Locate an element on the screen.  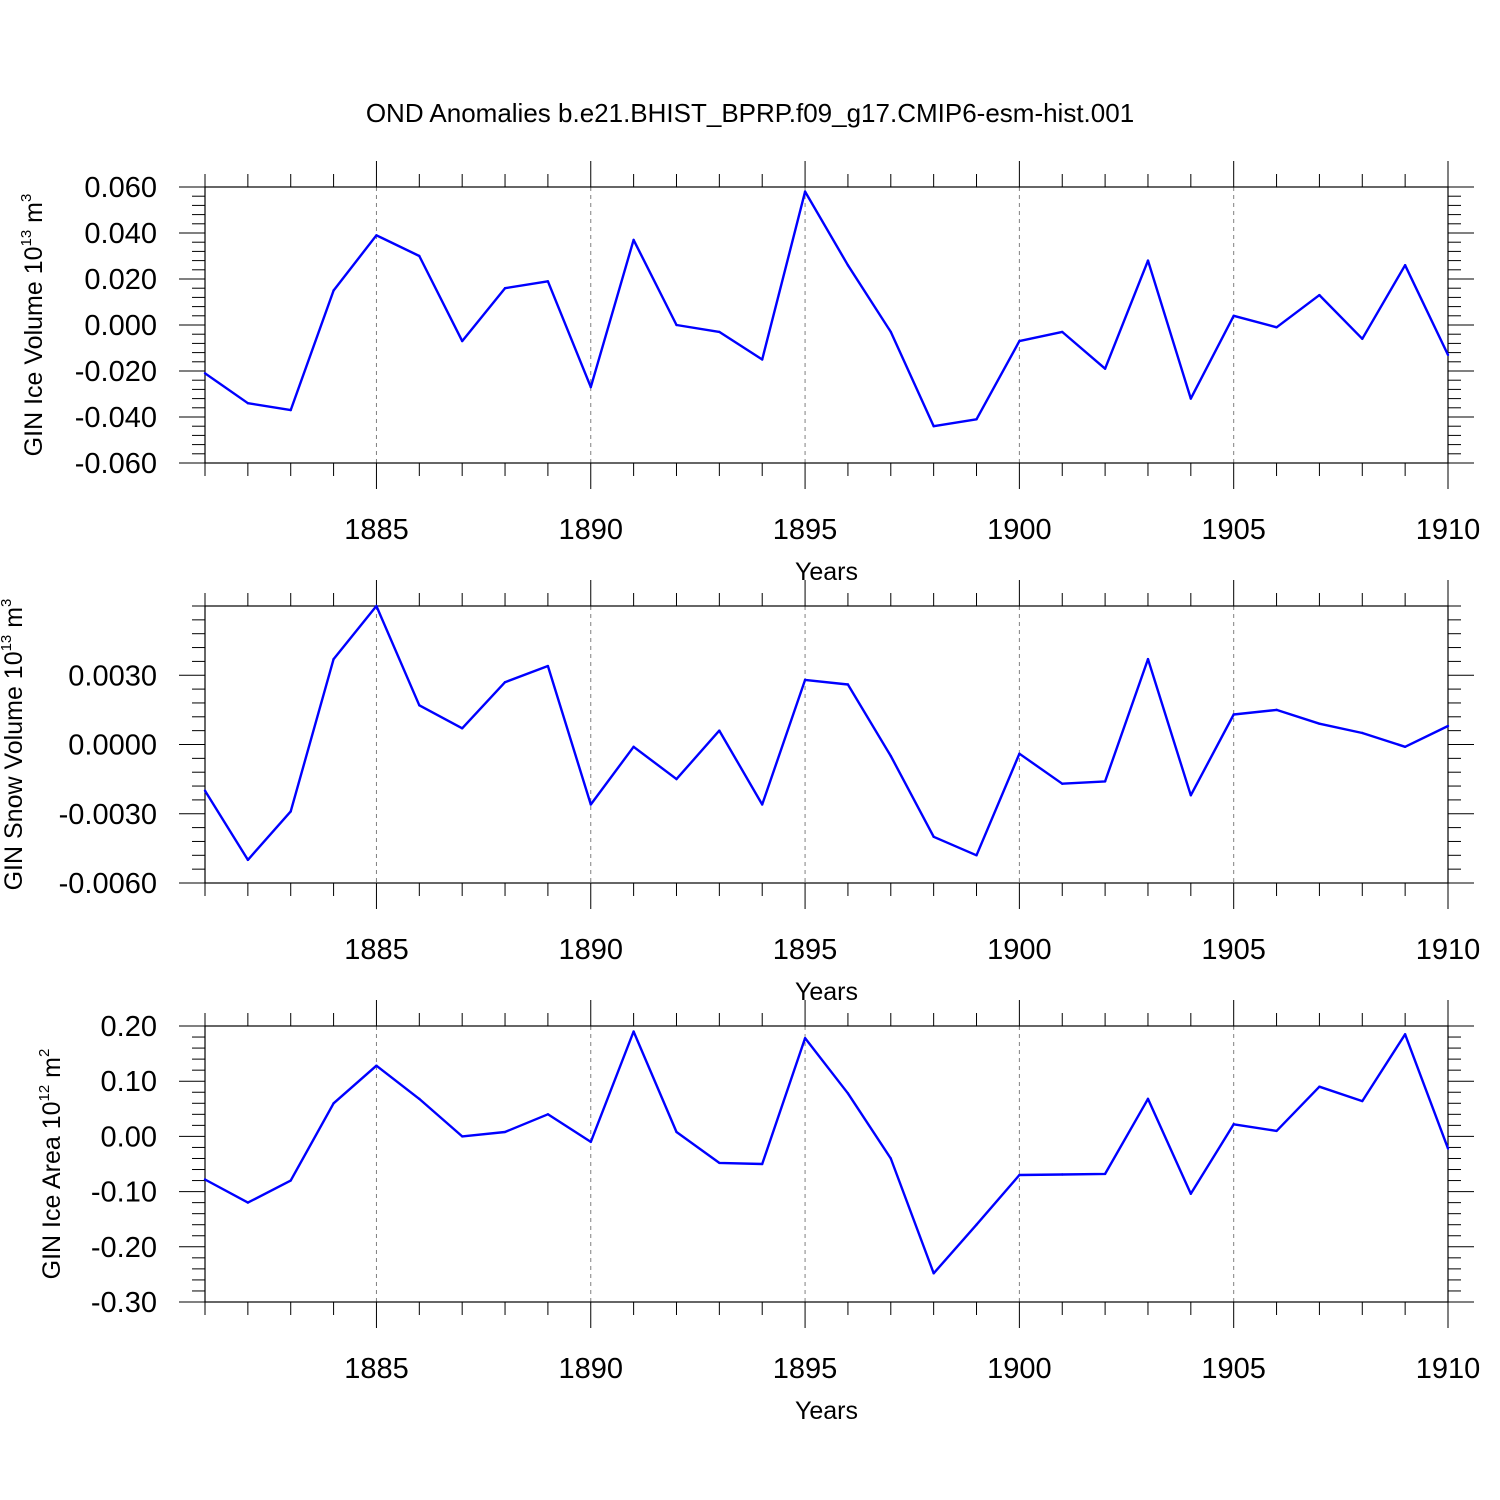
y-tick-label: 0.020 is located at coordinates (120, 280).